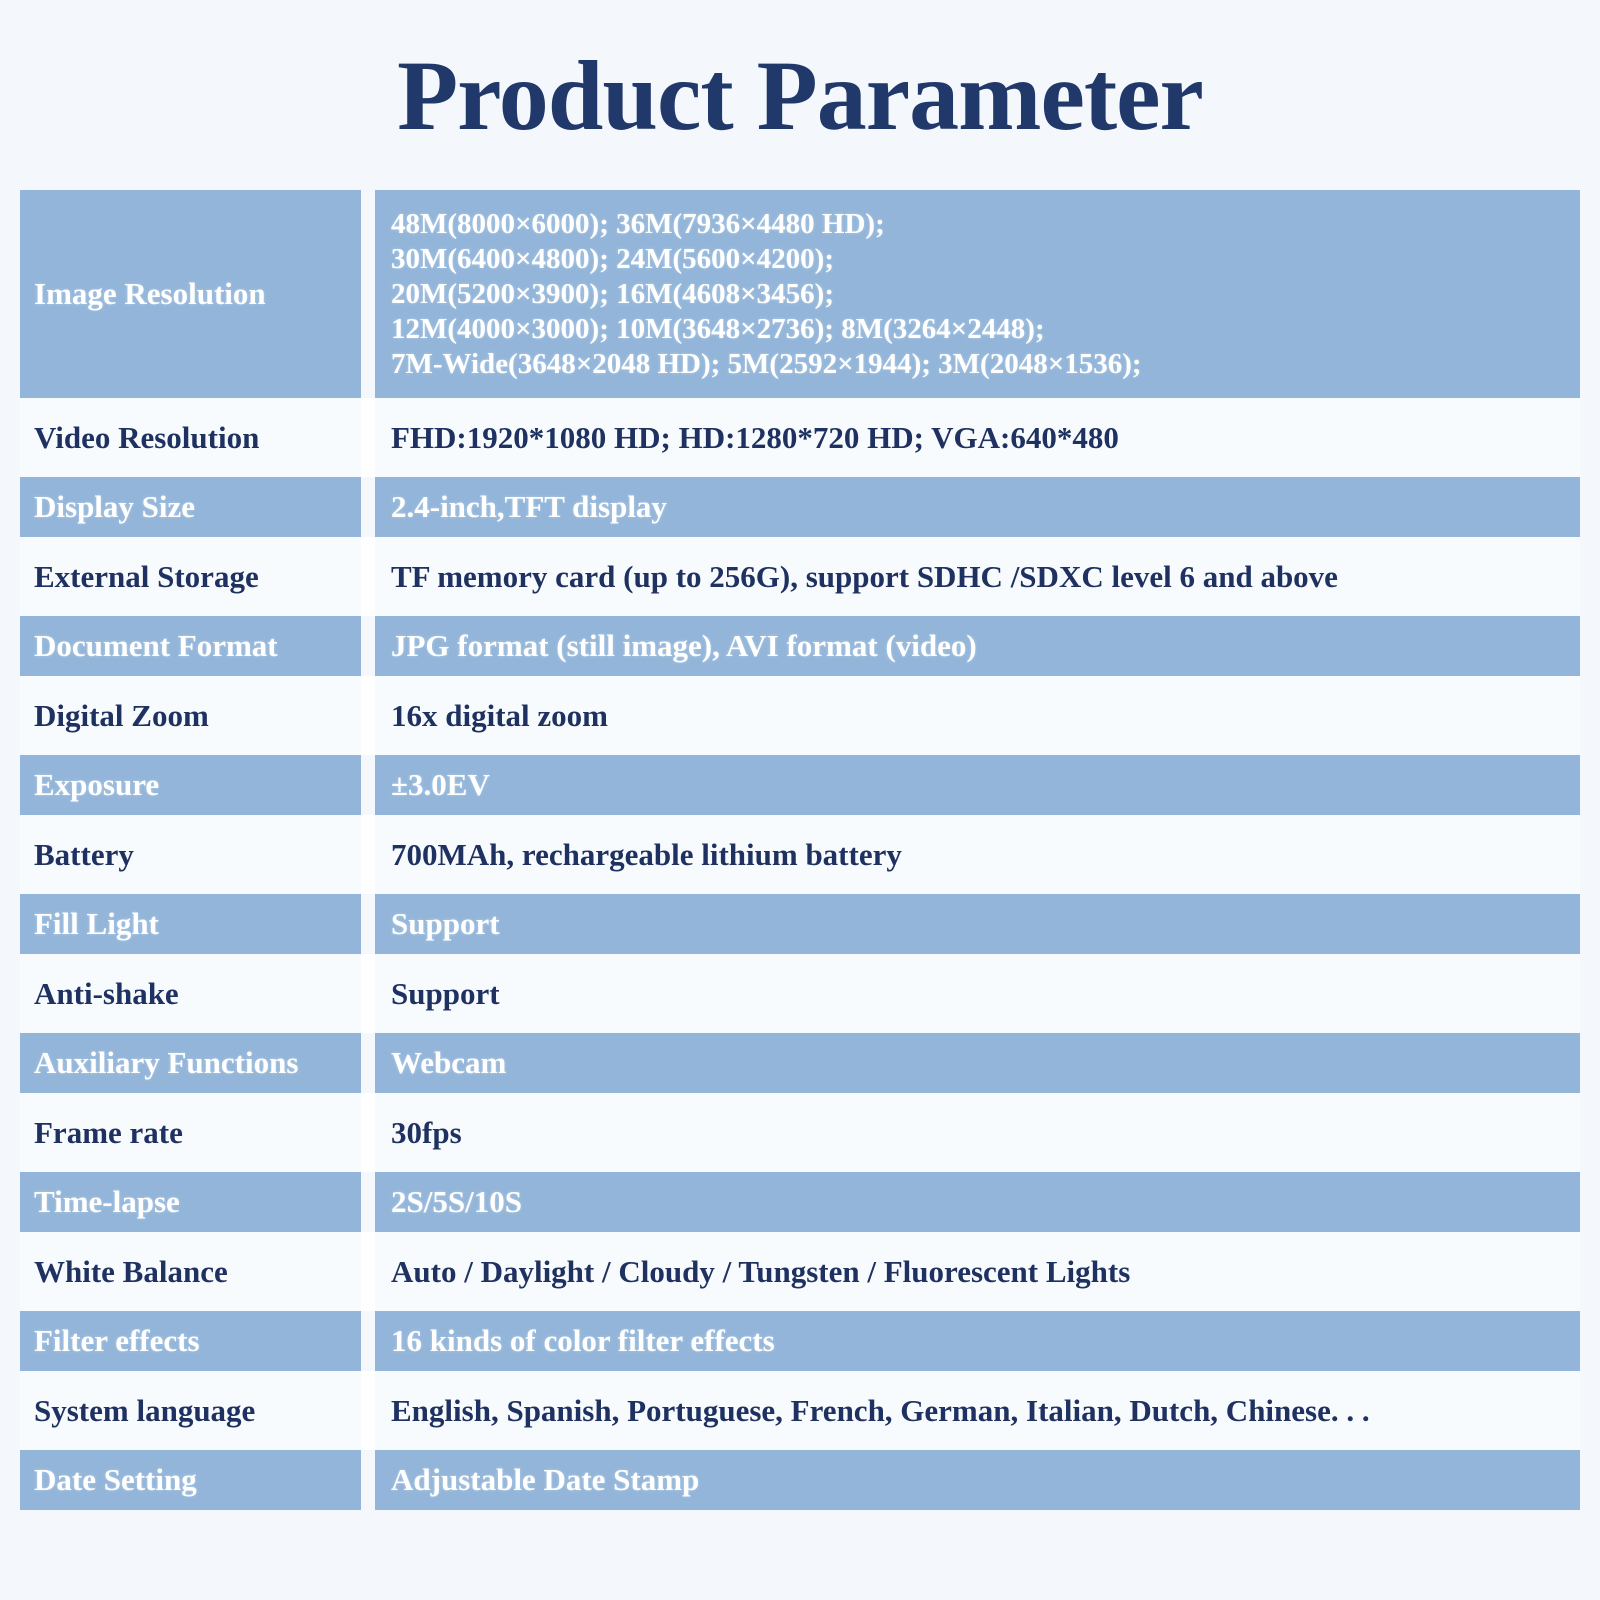 The width and height of the screenshot is (1600, 1600). What do you see at coordinates (106, 993) in the screenshot?
I see `row-label: Anti-shake` at bounding box center [106, 993].